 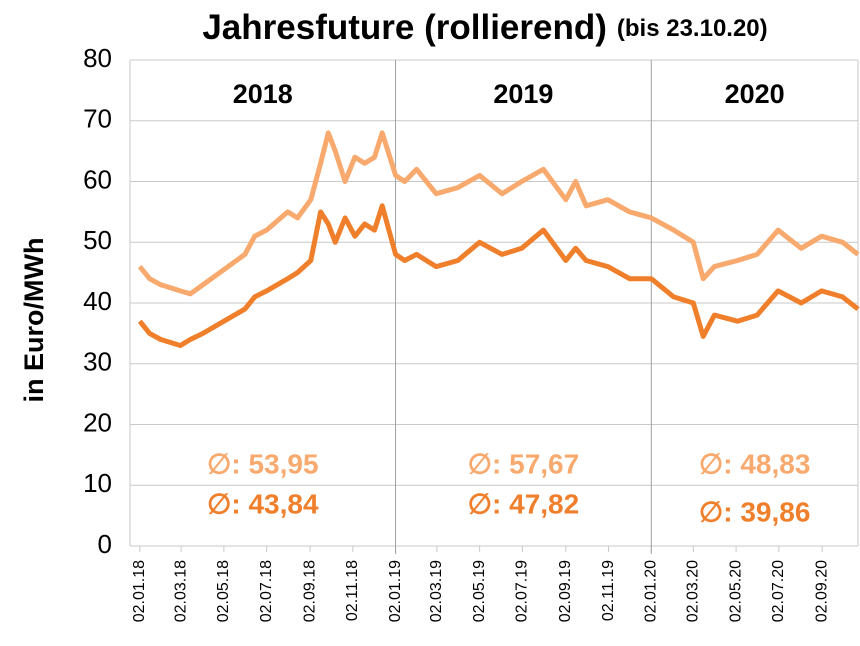 I want to click on chart-title: Jahresfuture (rollierend), so click(x=404, y=27).